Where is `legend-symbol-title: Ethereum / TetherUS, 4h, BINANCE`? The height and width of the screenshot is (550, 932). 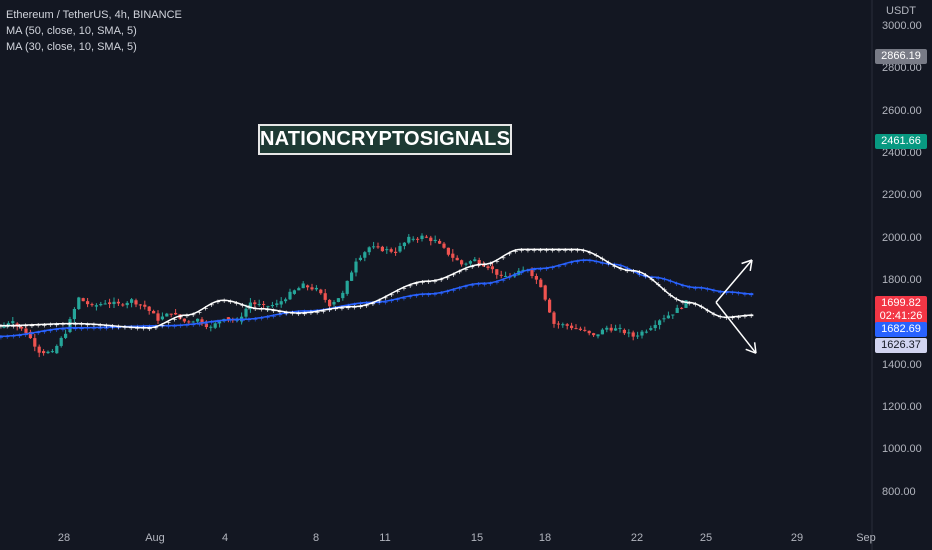 legend-symbol-title: Ethereum / TetherUS, 4h, BINANCE is located at coordinates (94, 15).